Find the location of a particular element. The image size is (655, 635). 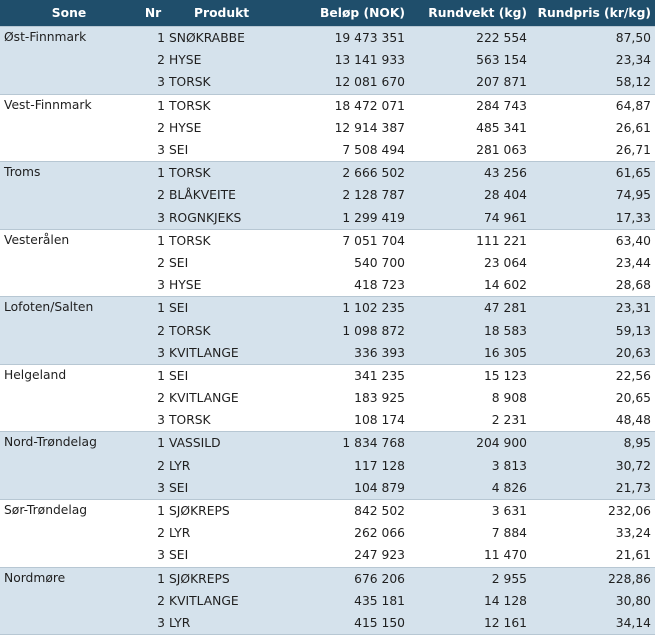

table-row: 2 LYR 262 066 7 884 33,24 is located at coordinates (327, 533).